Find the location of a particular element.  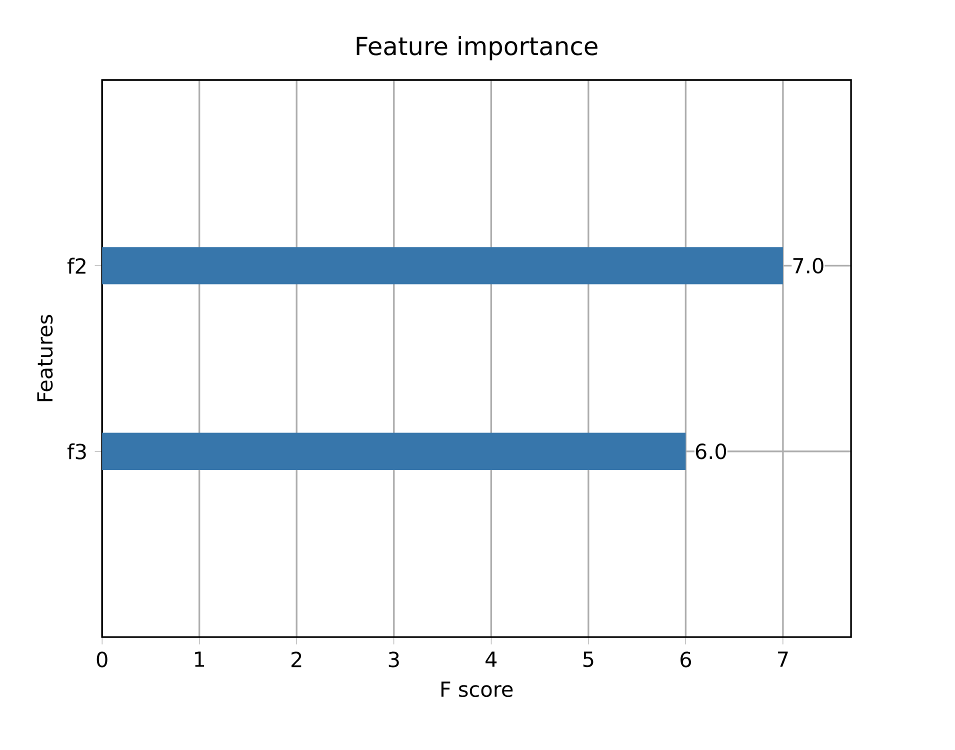

x-tick-label: 7 is located at coordinates (783, 659).